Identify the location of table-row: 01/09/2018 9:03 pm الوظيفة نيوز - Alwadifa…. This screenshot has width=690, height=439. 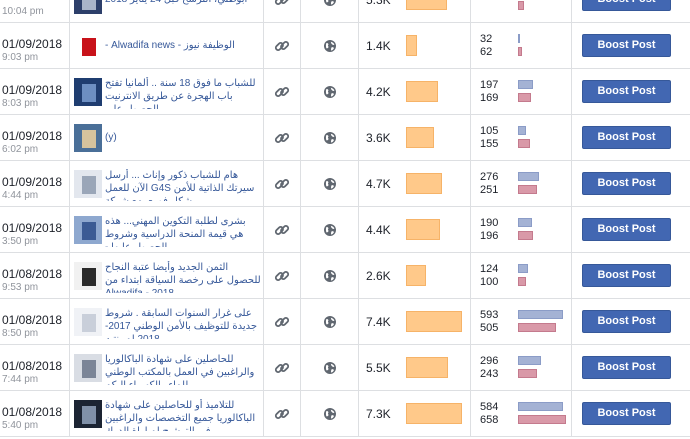
(345, 46).